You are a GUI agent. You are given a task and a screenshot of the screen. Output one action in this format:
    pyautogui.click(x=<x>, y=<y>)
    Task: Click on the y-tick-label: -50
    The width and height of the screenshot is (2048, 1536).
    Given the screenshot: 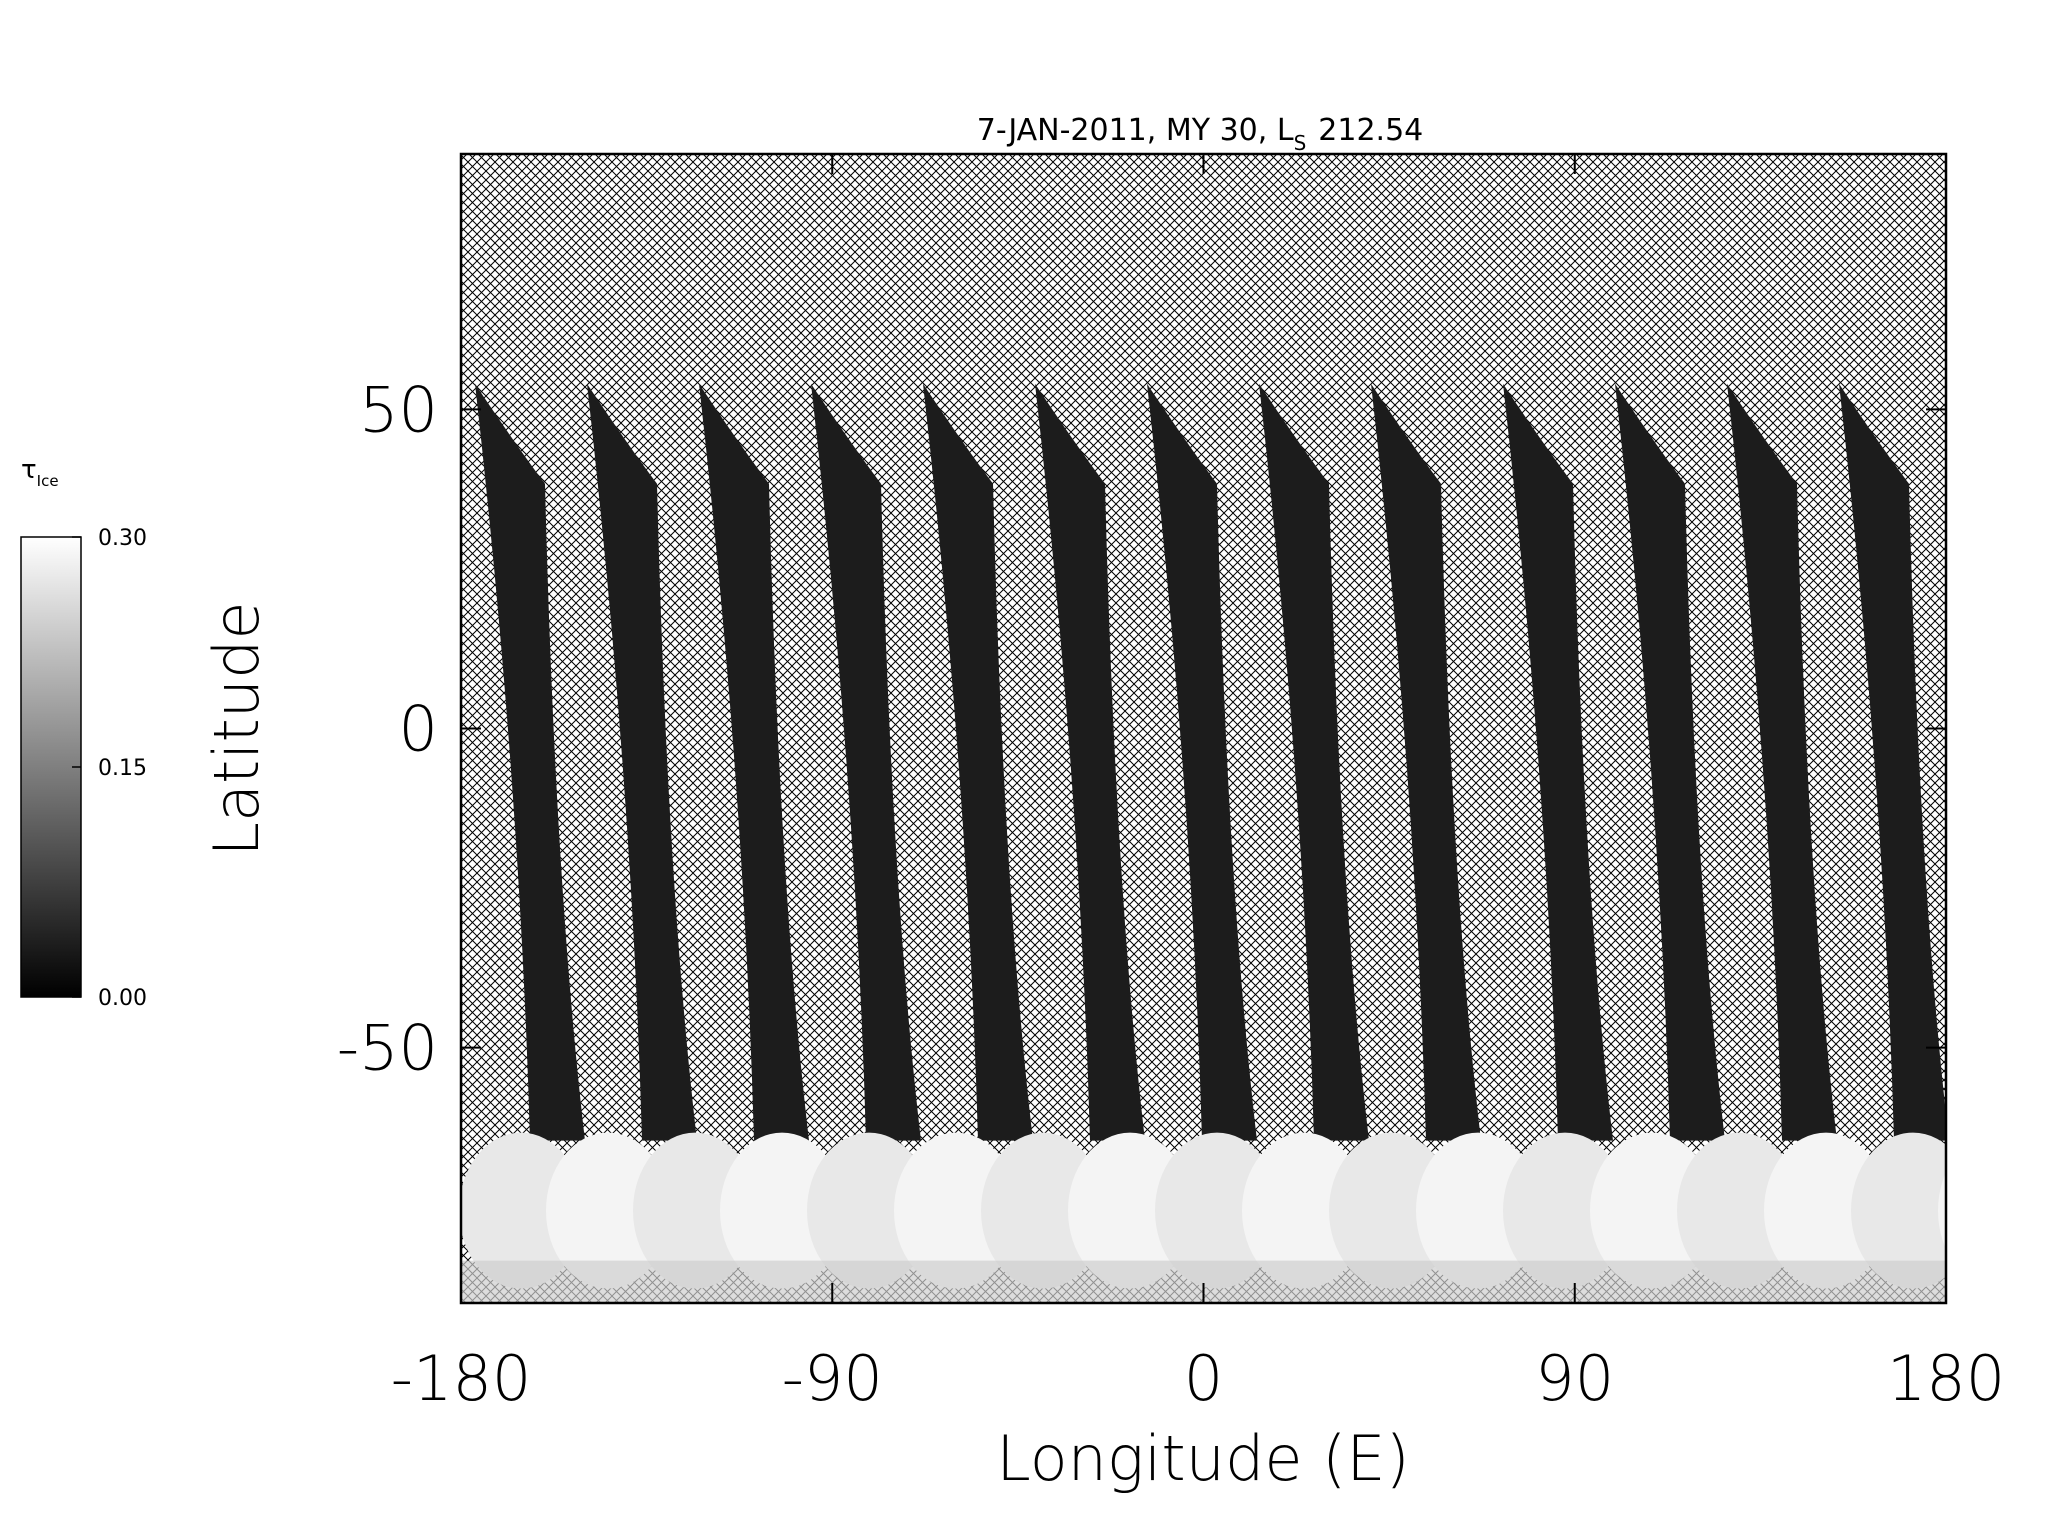 What is the action you would take?
    pyautogui.click(x=387, y=1048)
    